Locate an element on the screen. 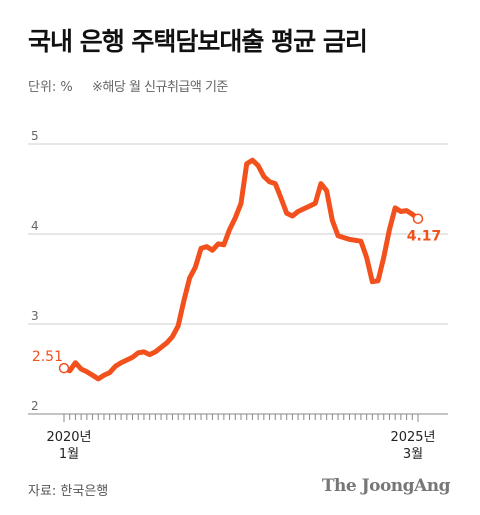 Image resolution: width=480 pixels, height=515 pixels. x-tick-labels: 2020년 1월 2025년 3월 is located at coordinates (240, 446).